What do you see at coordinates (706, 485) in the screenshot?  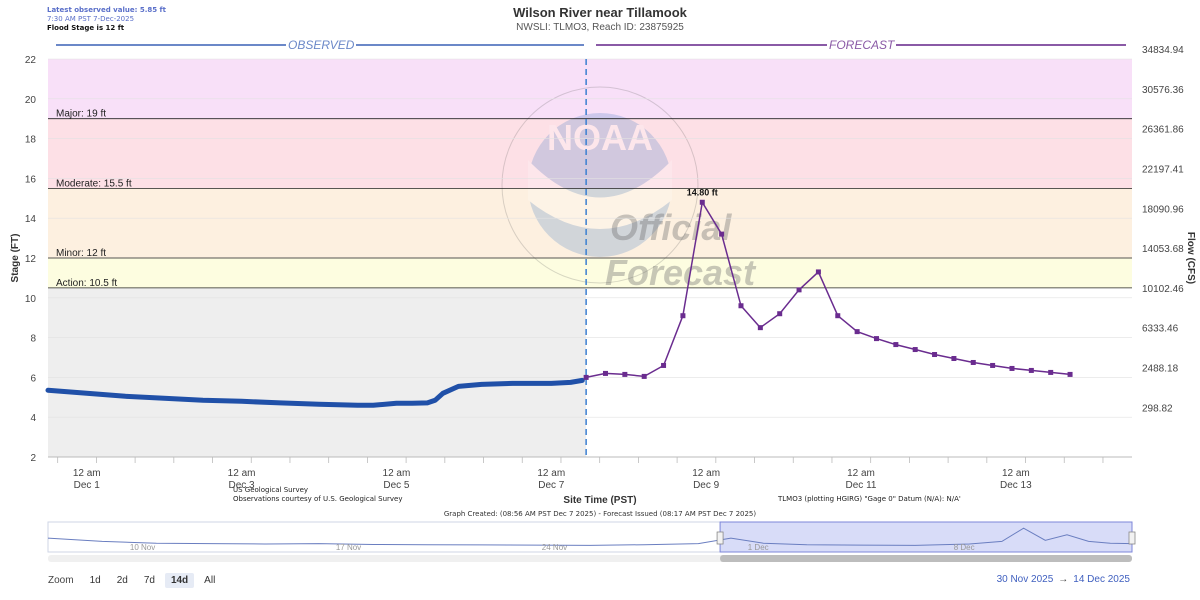 I see `x-tick-label: Dec 9` at bounding box center [706, 485].